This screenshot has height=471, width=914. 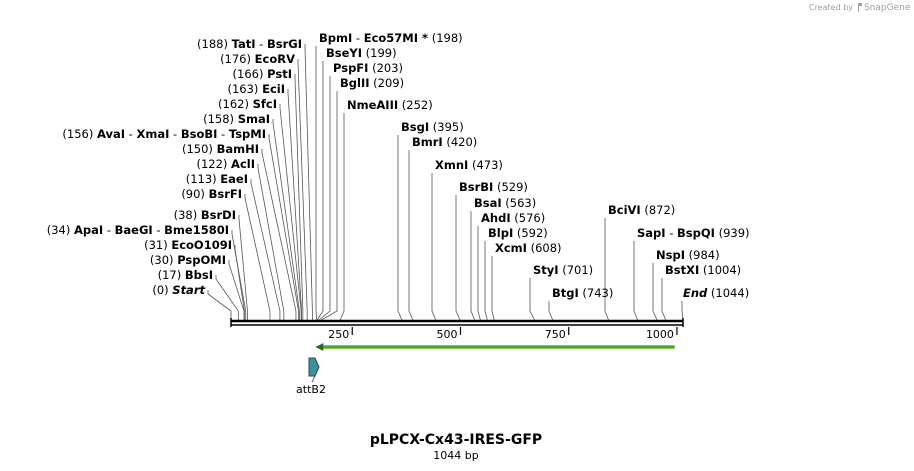 What do you see at coordinates (205, 215) in the screenshot?
I see `enzyme-label-bsrdi: (38) BsrDI` at bounding box center [205, 215].